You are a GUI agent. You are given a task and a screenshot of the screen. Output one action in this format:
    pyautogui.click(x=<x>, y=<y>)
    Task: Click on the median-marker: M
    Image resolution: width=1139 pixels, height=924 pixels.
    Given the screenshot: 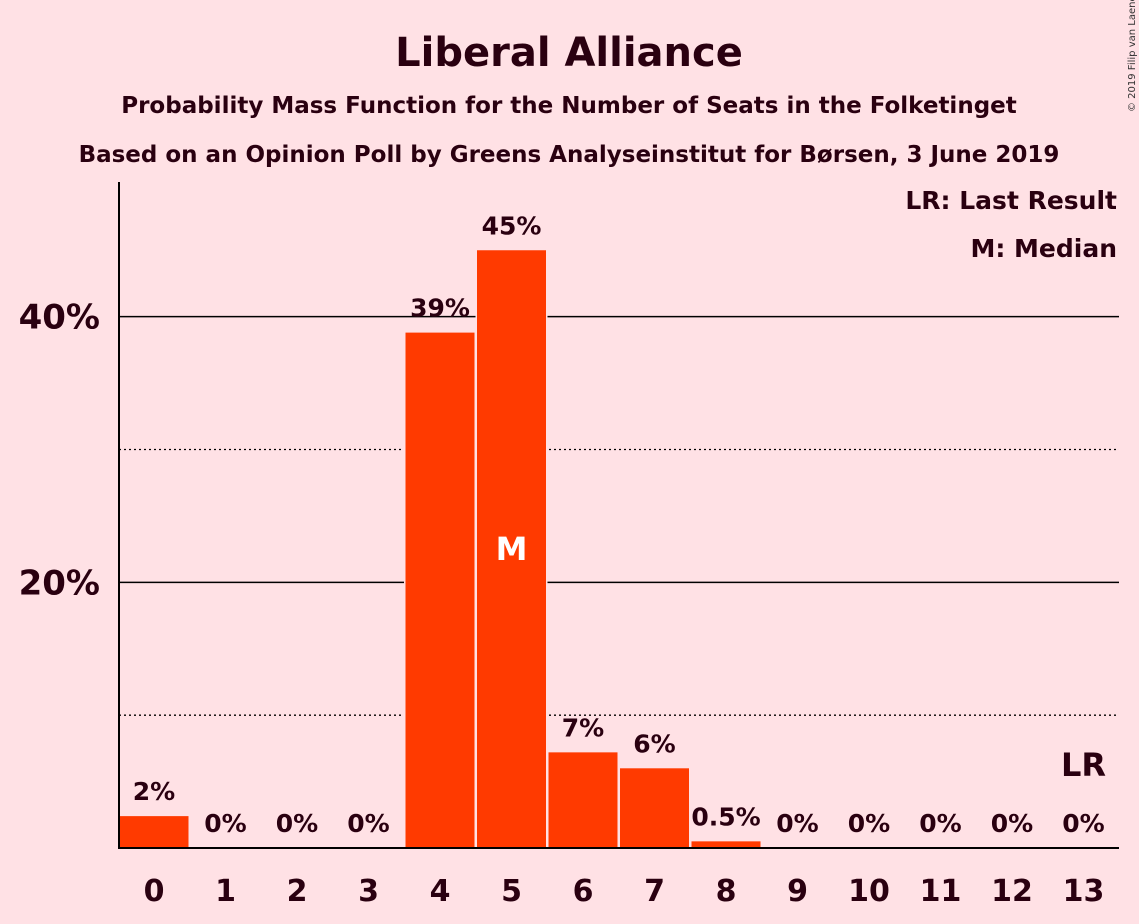 What is the action you would take?
    pyautogui.click(x=512, y=549)
    